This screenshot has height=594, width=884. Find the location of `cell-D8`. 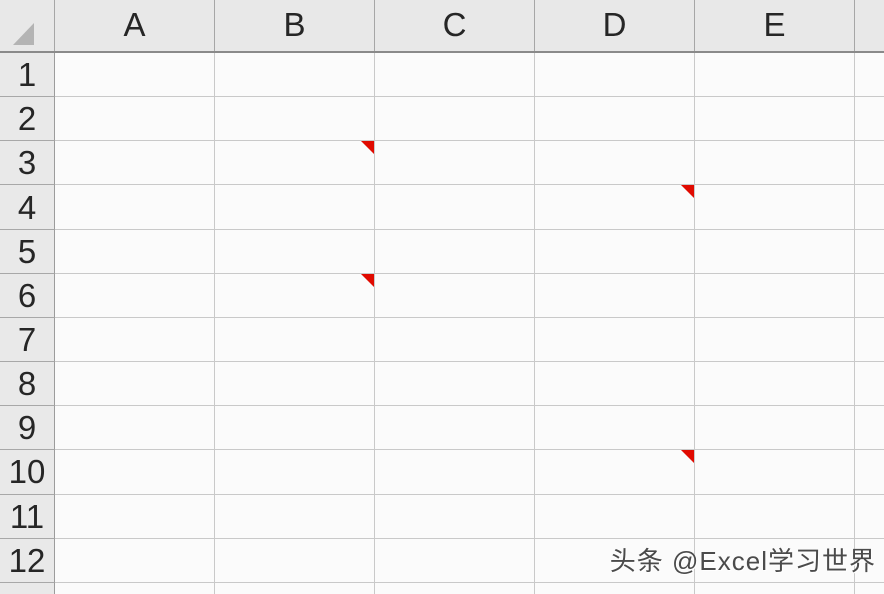

cell-D8 is located at coordinates (615, 384).